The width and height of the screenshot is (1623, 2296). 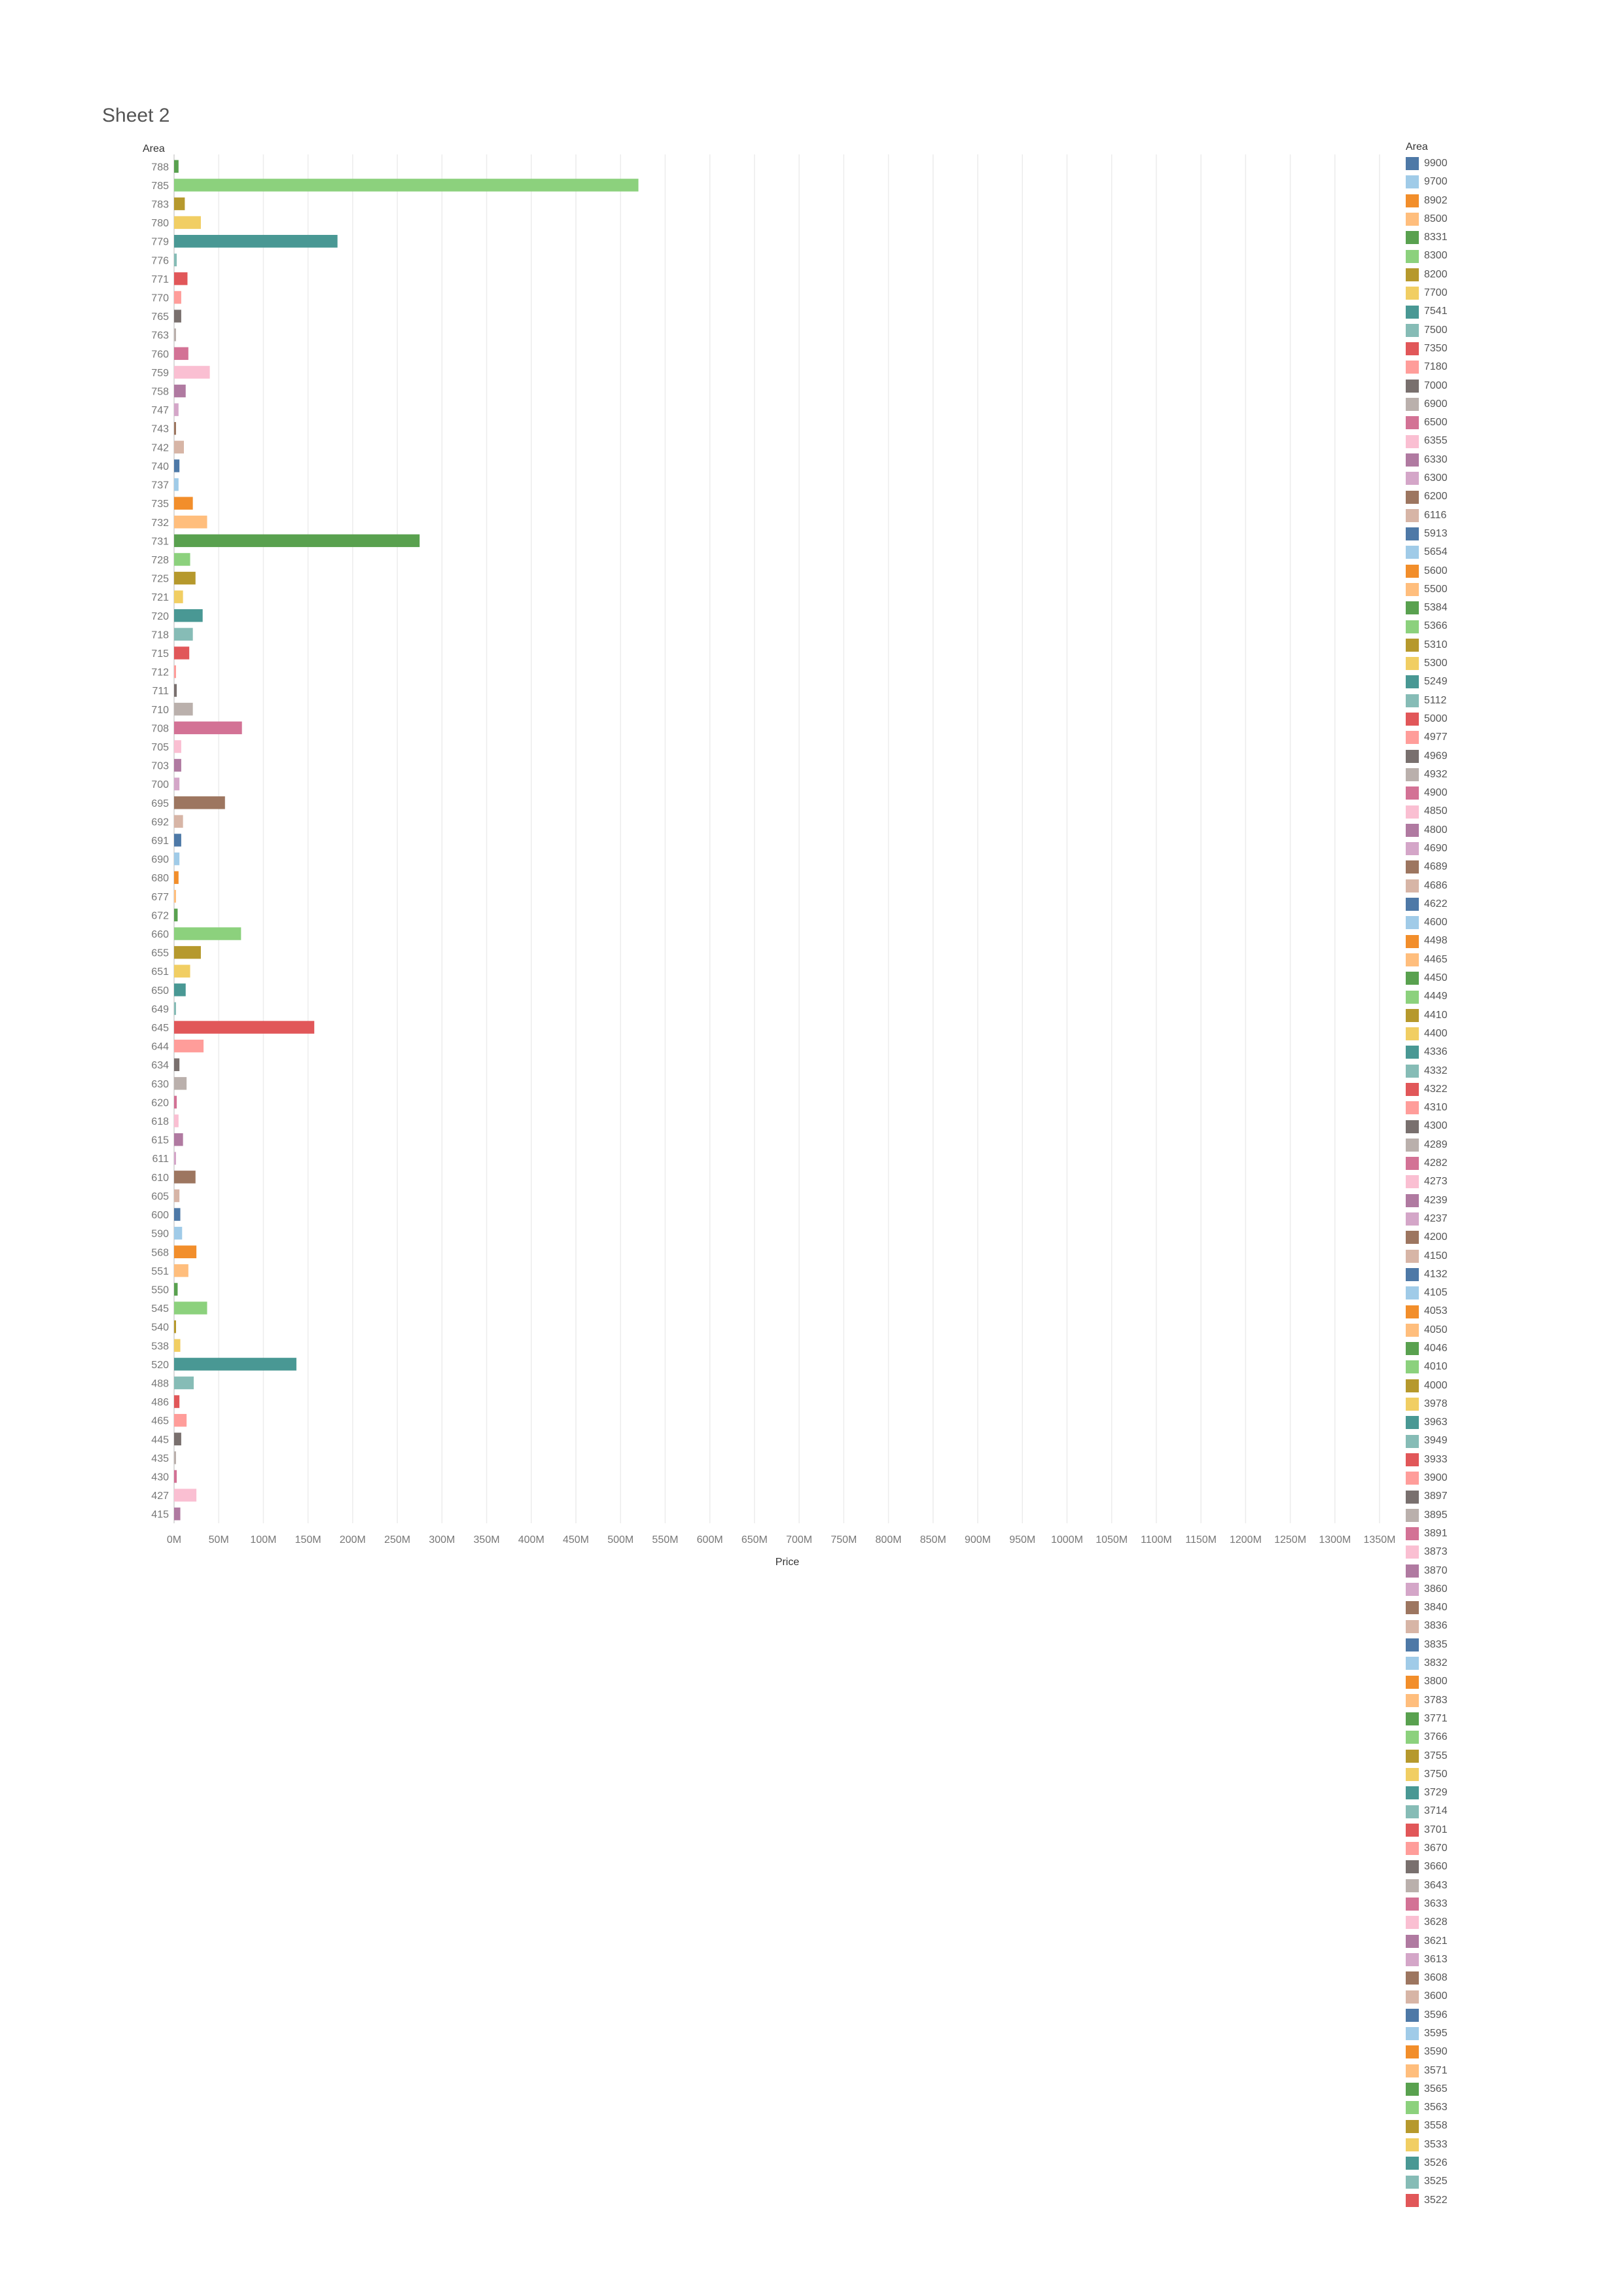 I want to click on legend-item: 8331, so click(x=1504, y=237).